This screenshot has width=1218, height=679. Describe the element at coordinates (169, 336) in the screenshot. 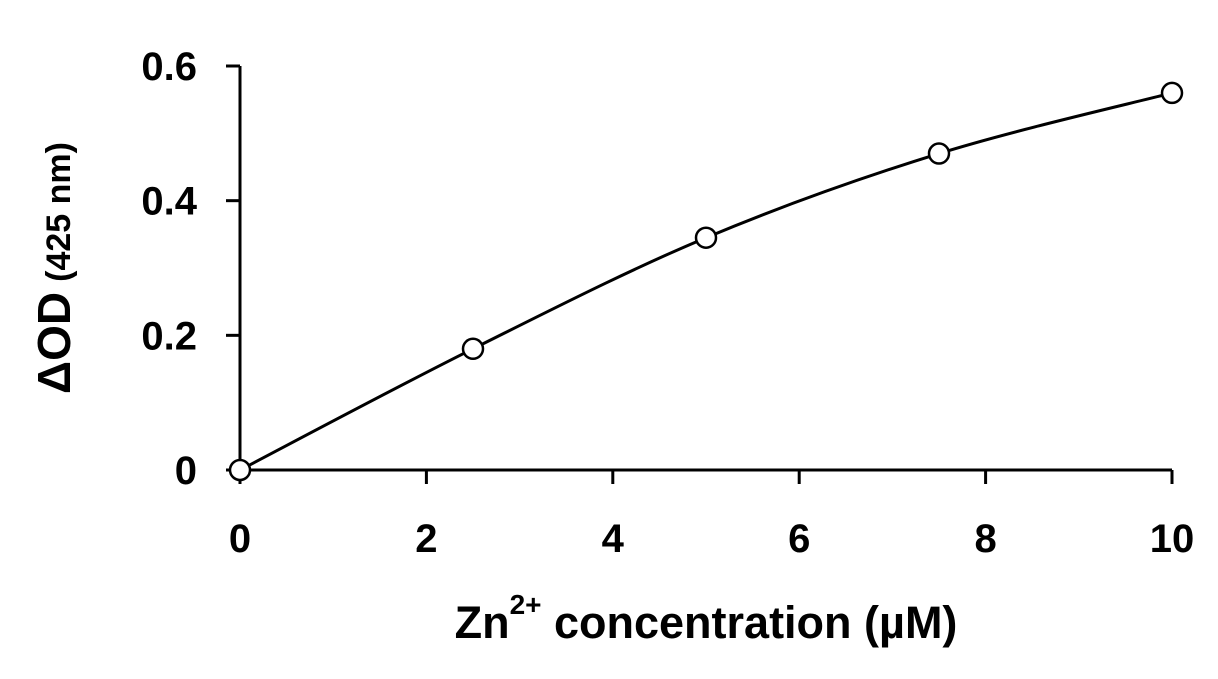

I see `y-tick-label: 0.2` at that location.